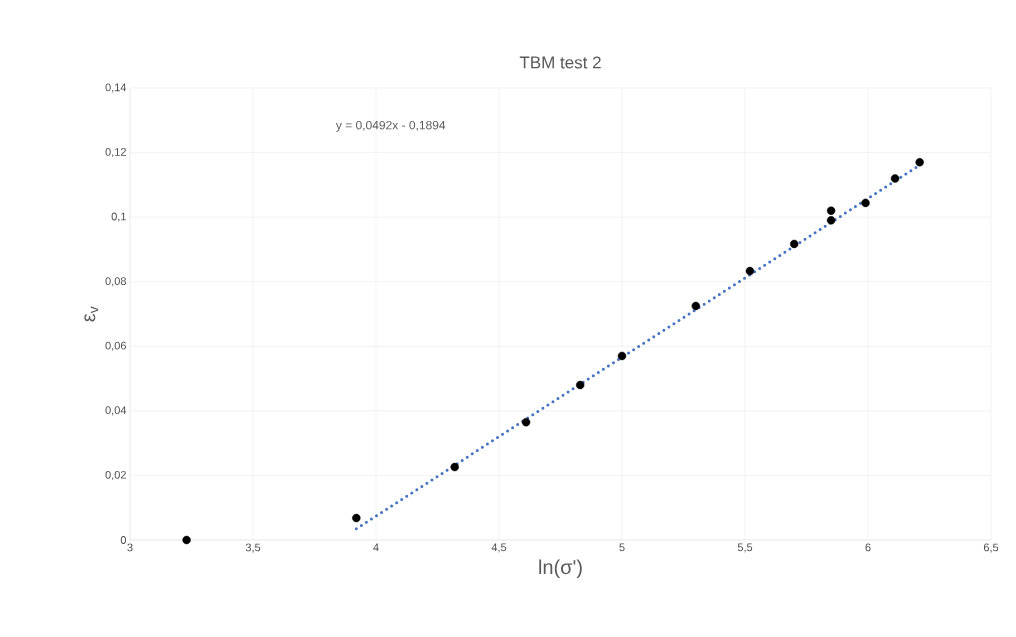 The height and width of the screenshot is (637, 1016). What do you see at coordinates (253, 548) in the screenshot?
I see `x-tick-label: 3,5` at bounding box center [253, 548].